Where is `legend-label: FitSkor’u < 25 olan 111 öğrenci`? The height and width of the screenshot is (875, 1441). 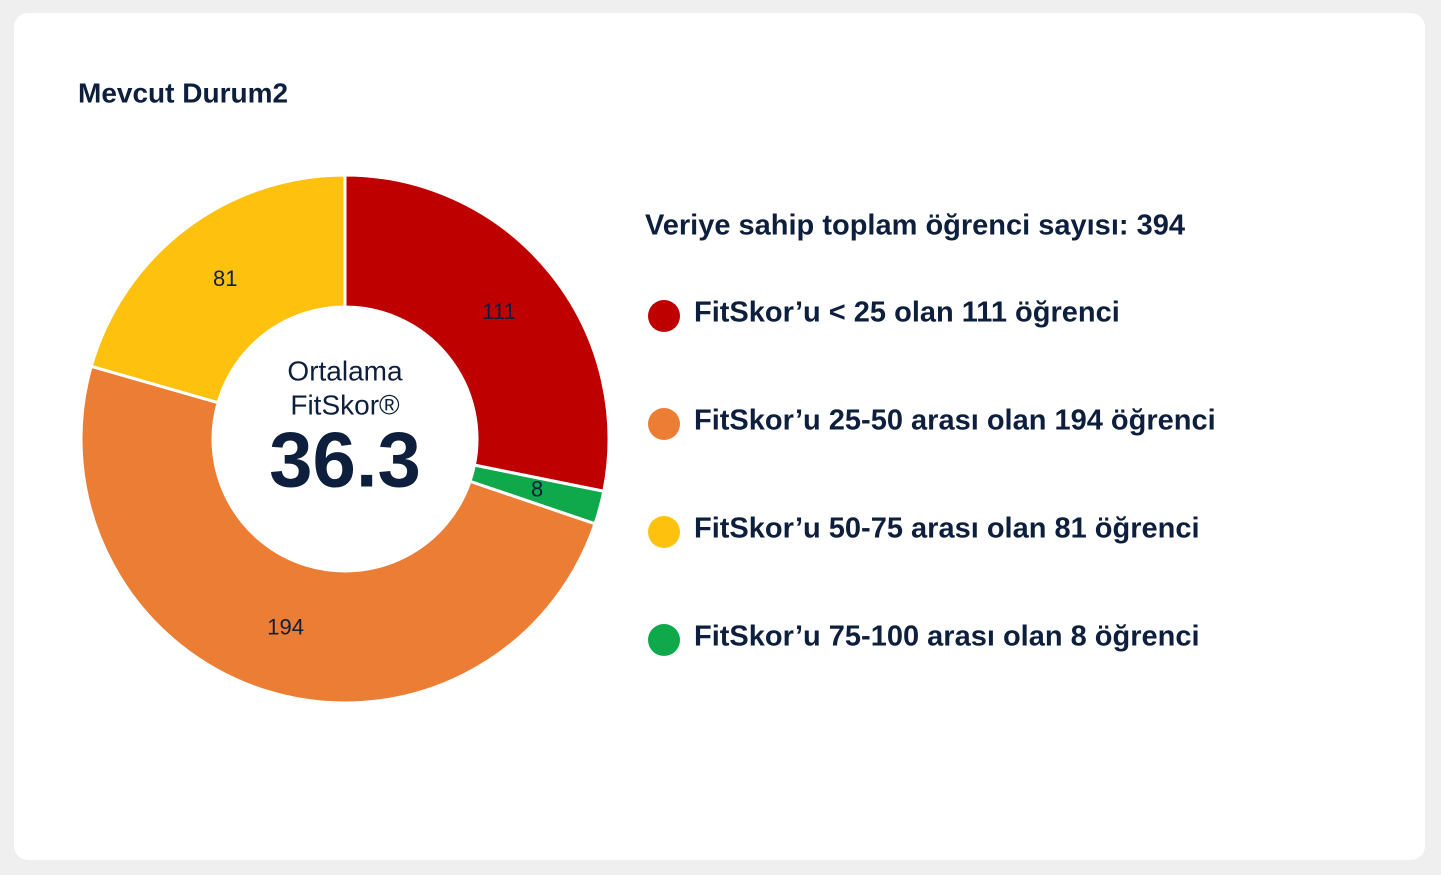 legend-label: FitSkor’u < 25 olan 111 öğrenci is located at coordinates (907, 313).